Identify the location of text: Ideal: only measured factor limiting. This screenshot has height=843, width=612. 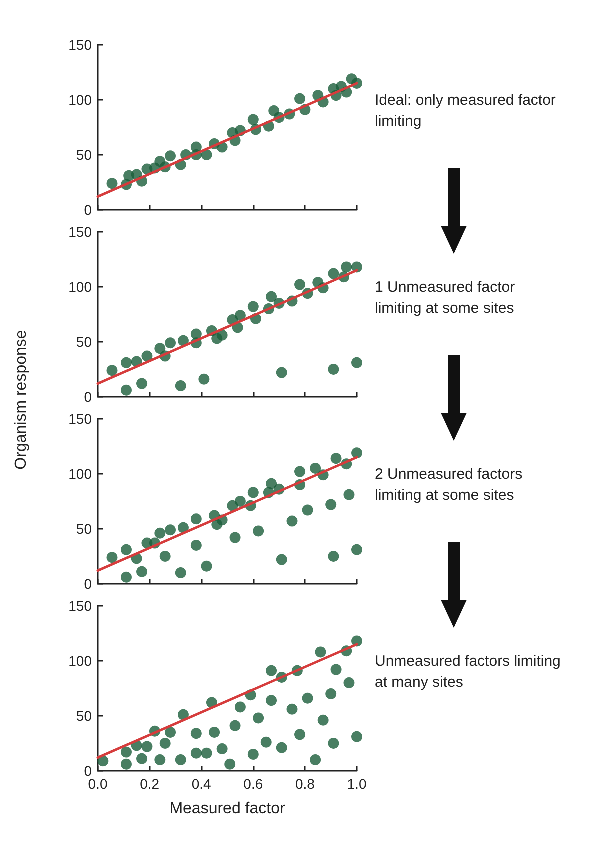
(466, 111).